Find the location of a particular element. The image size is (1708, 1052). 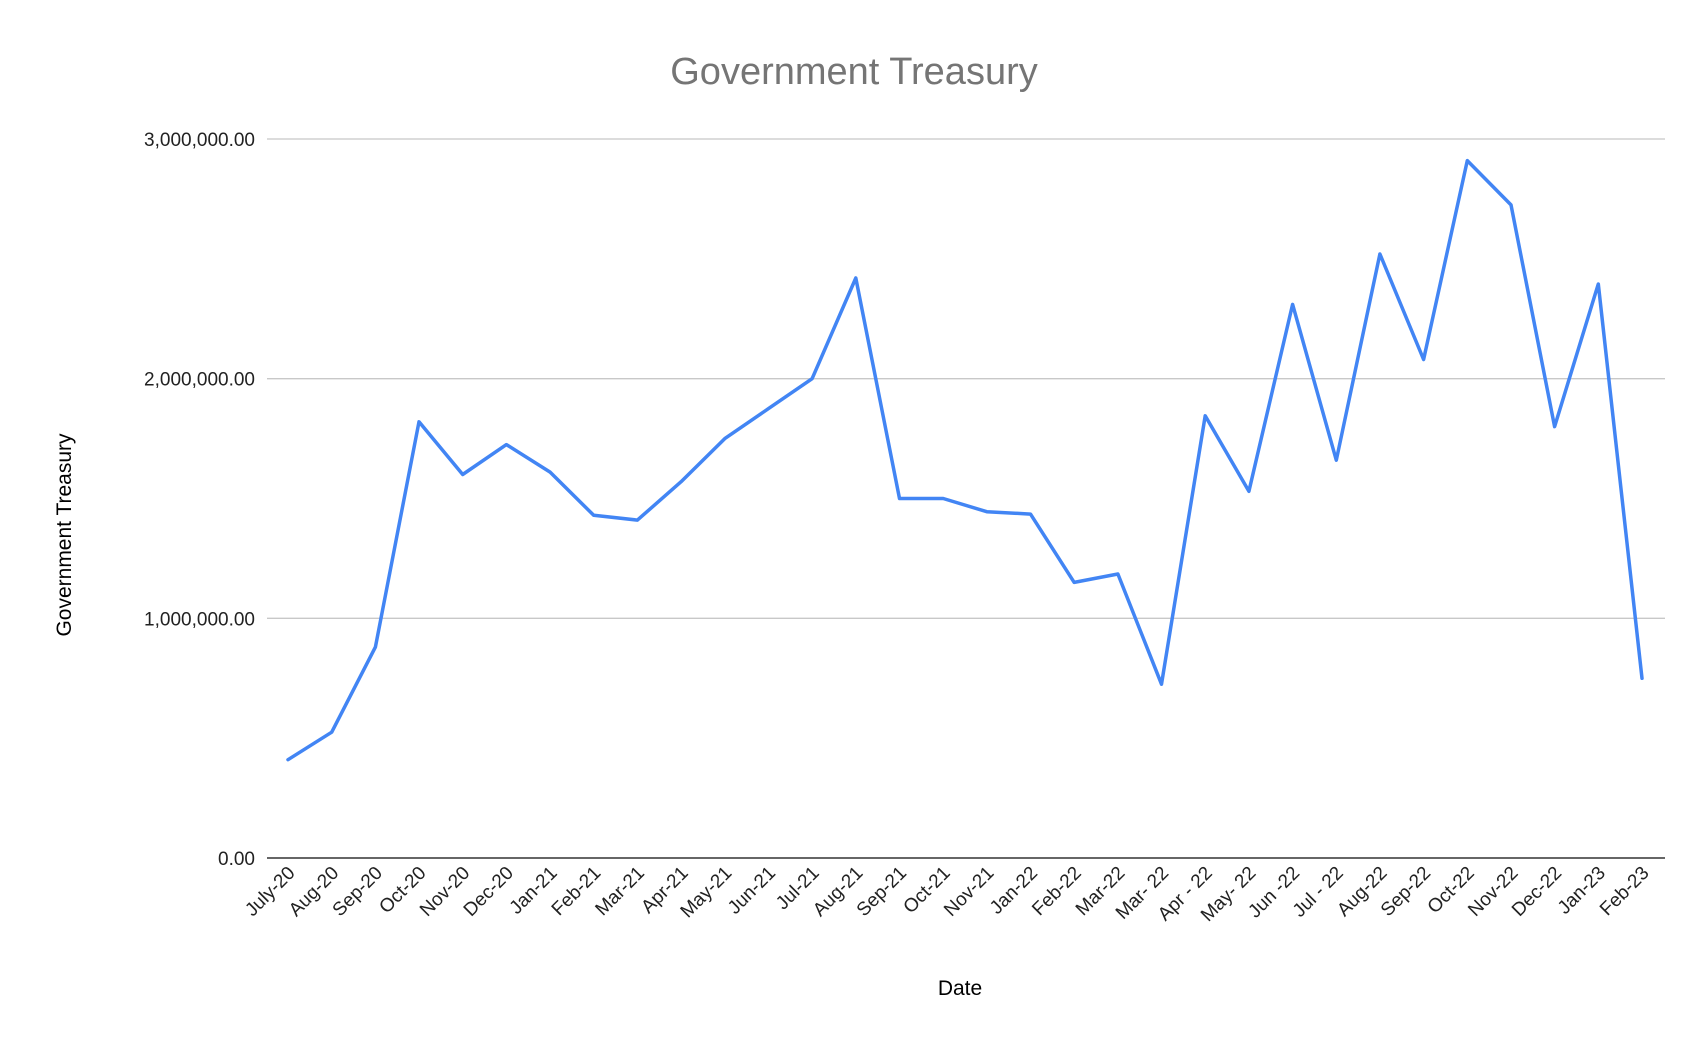

x-tick-label: Feb-23 is located at coordinates (1624, 891).